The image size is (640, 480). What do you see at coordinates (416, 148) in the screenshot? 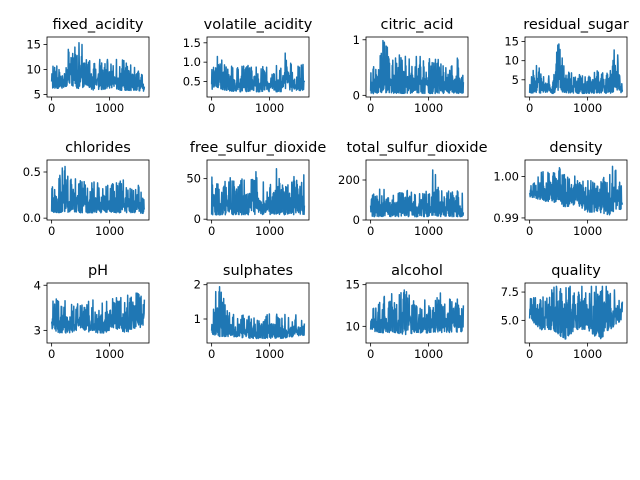
I see `subplot-title: total_sulfur_dioxide` at bounding box center [416, 148].